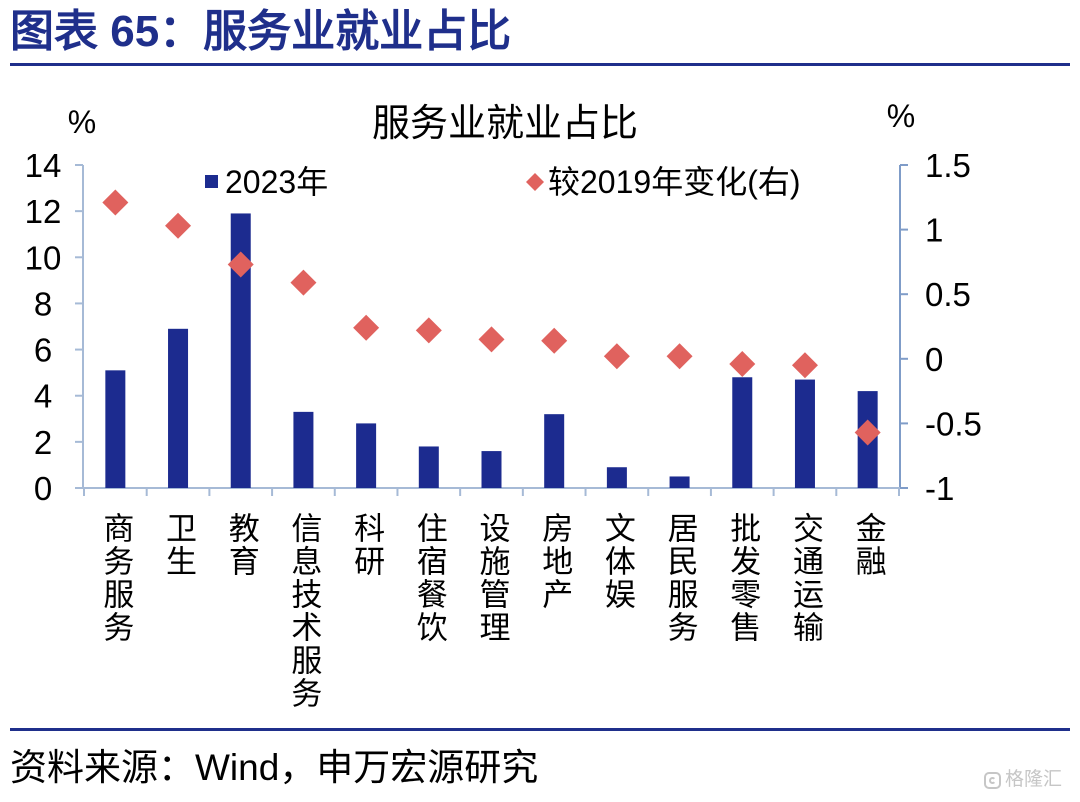 The image size is (1080, 802). I want to click on left-tick-label: 0, so click(43, 488).